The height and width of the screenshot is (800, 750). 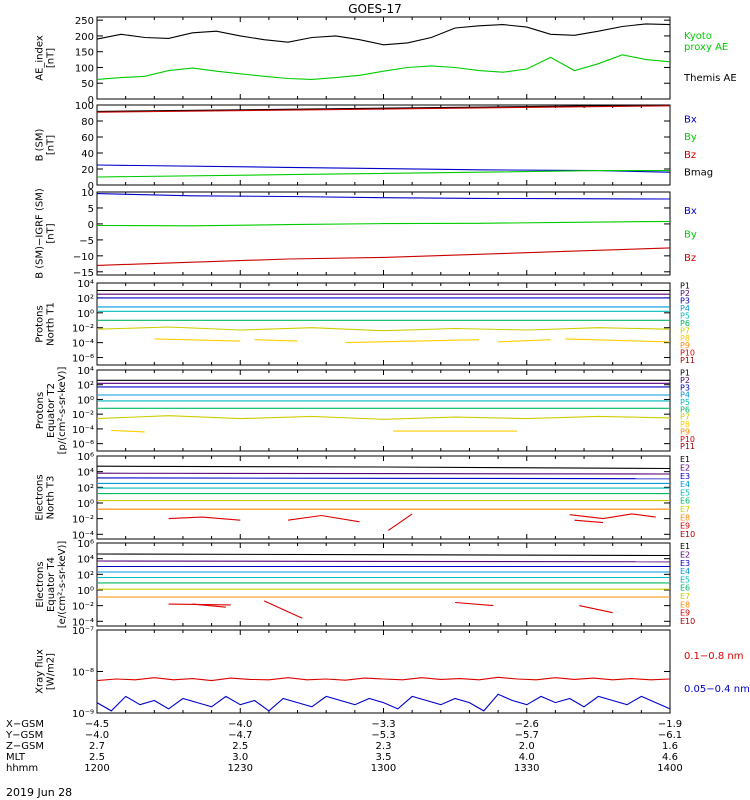 I want to click on y-axis-label: Xray flux, so click(x=40, y=671).